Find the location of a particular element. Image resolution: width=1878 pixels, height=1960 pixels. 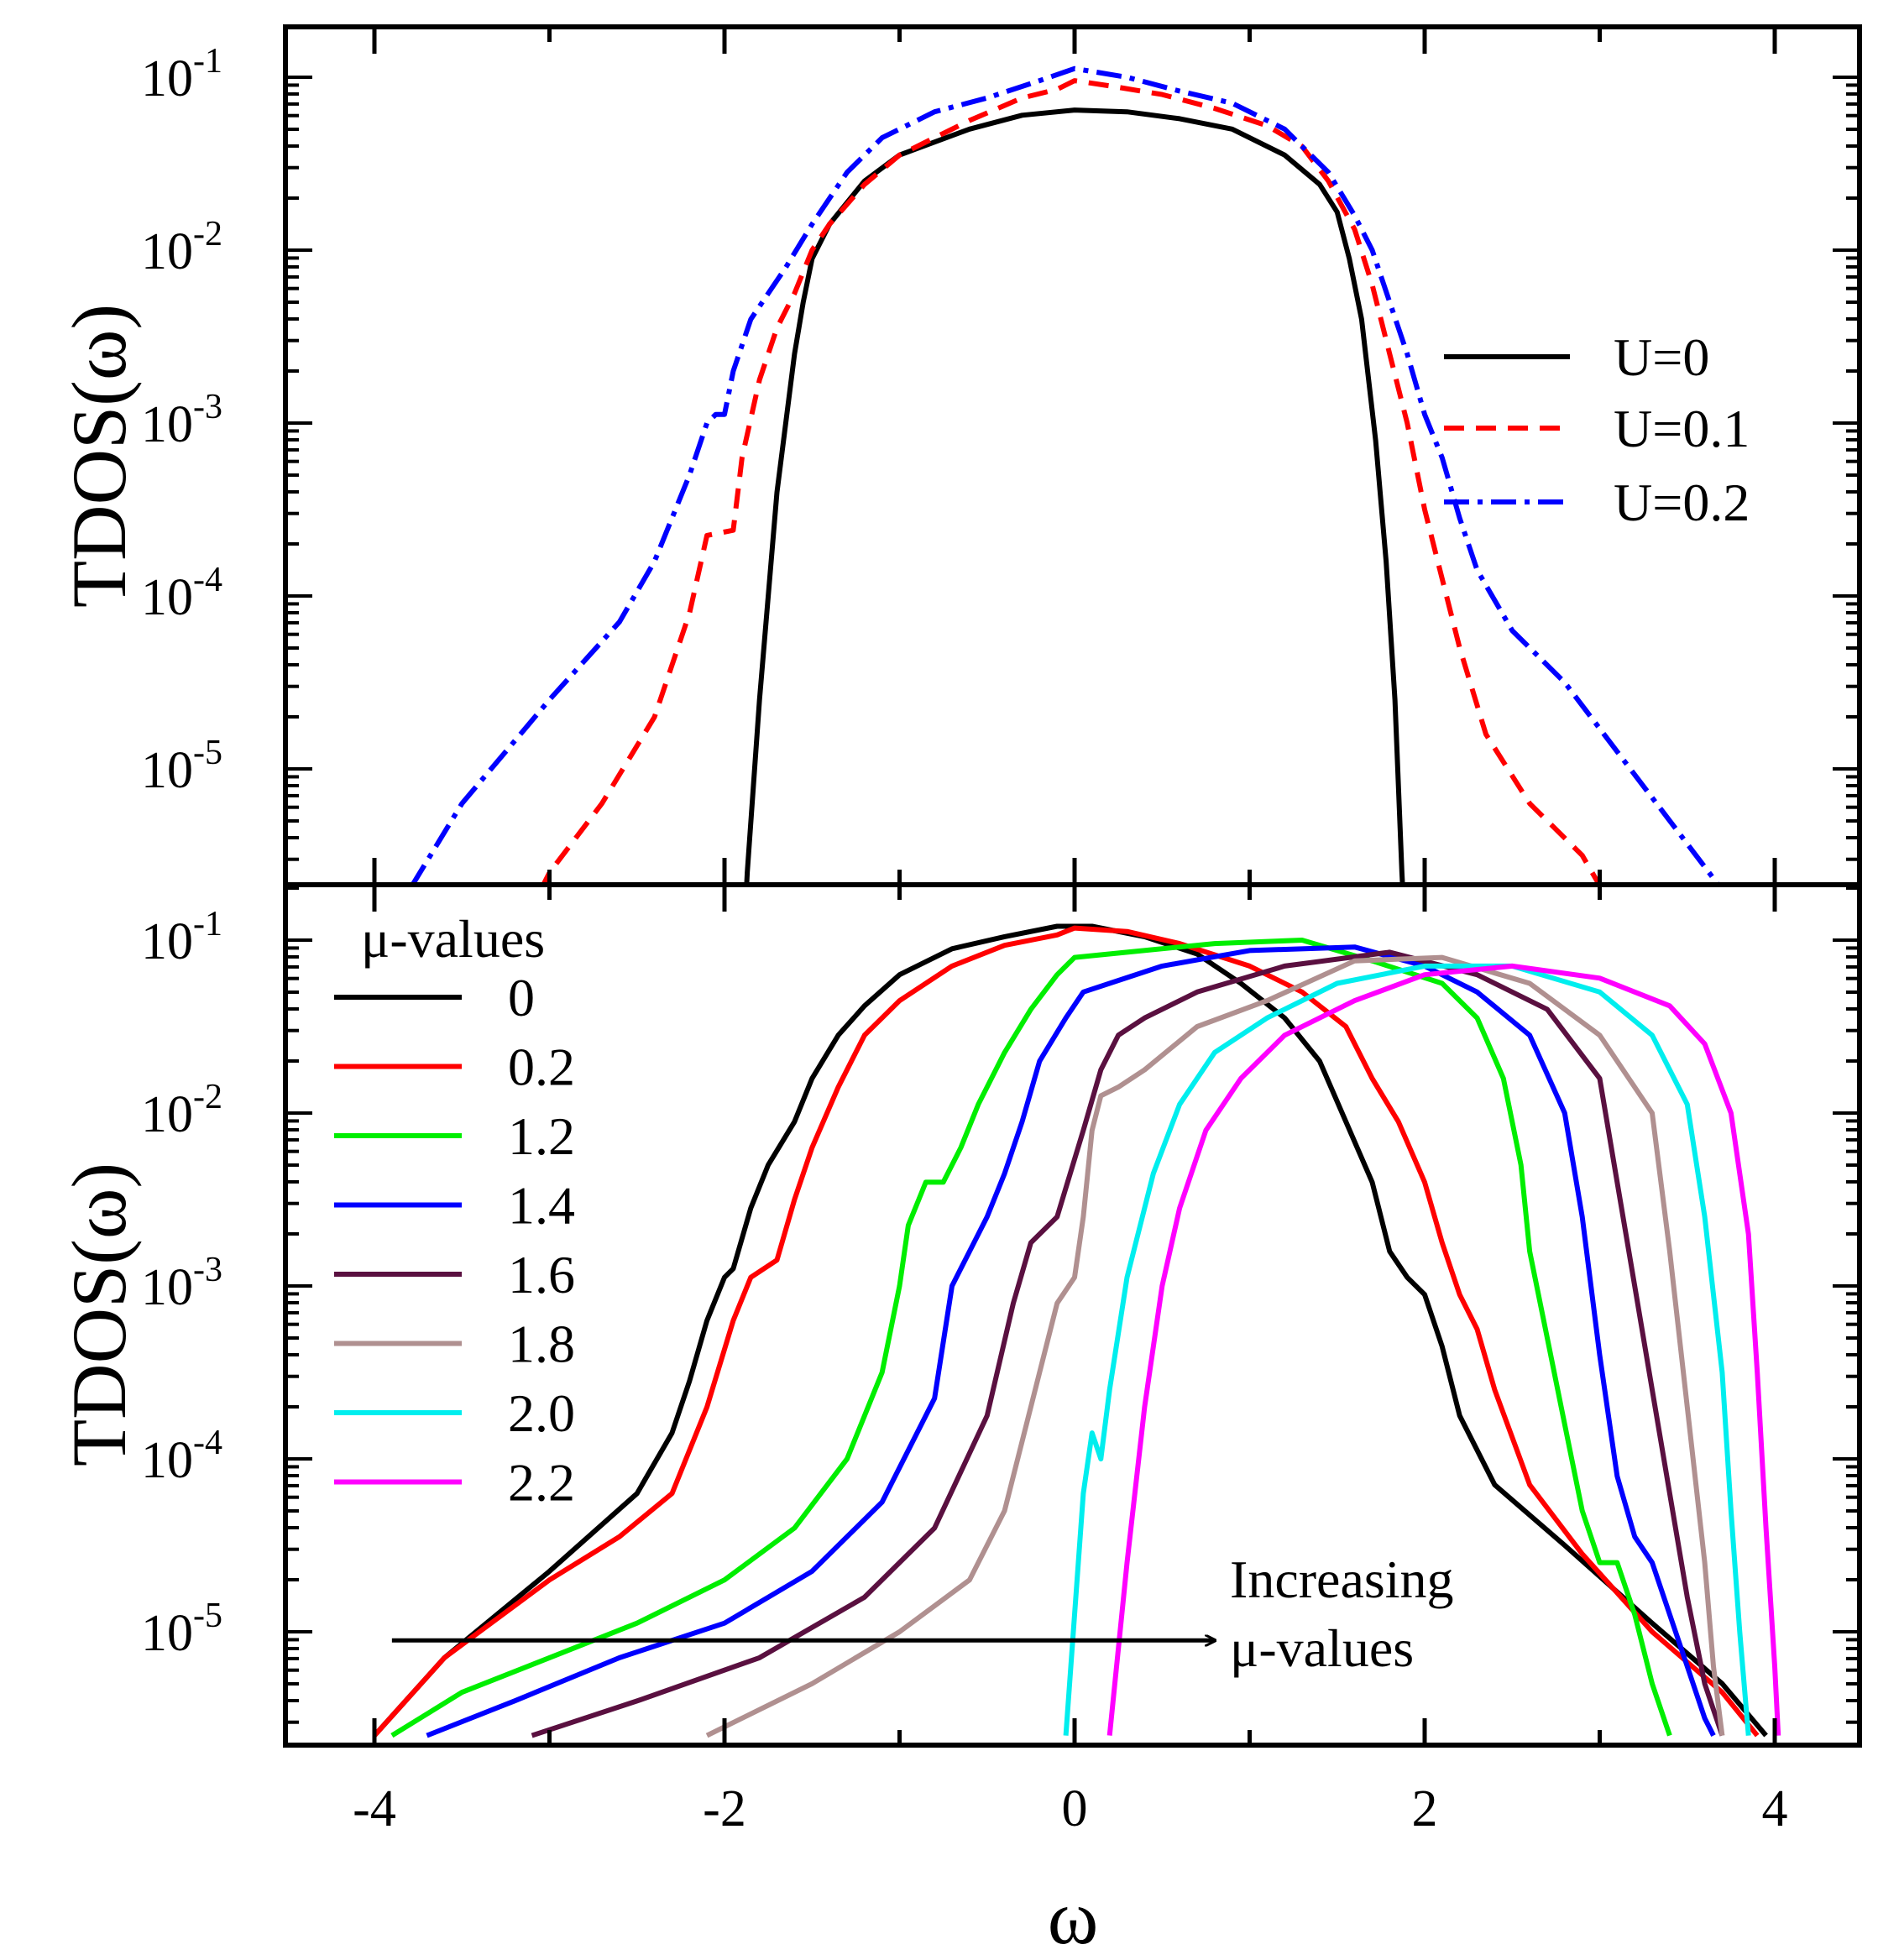

top-series-U=0 is located at coordinates (1074, 496).